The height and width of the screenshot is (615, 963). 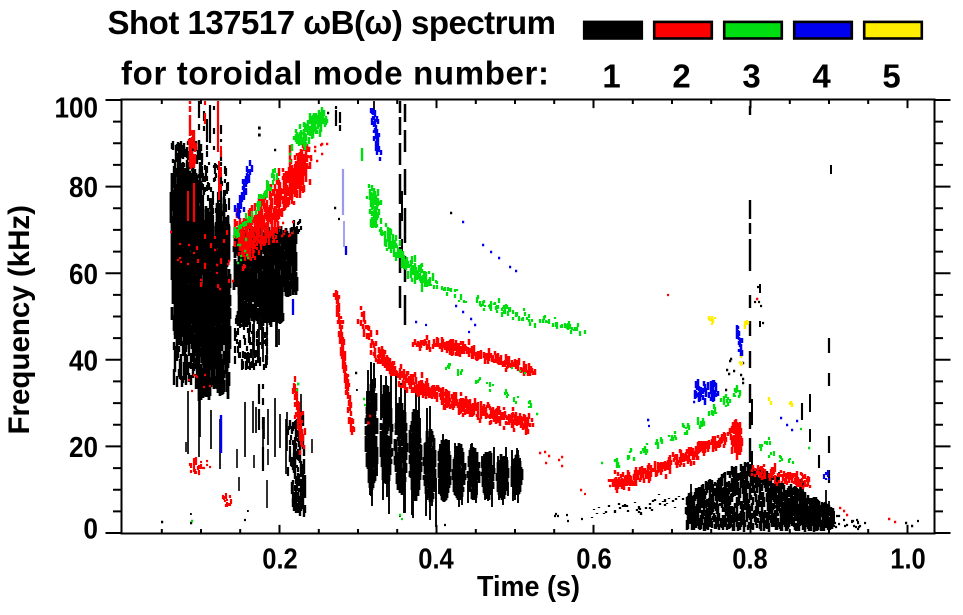 What do you see at coordinates (528, 587) in the screenshot?
I see `svg-text: Time (s)` at bounding box center [528, 587].